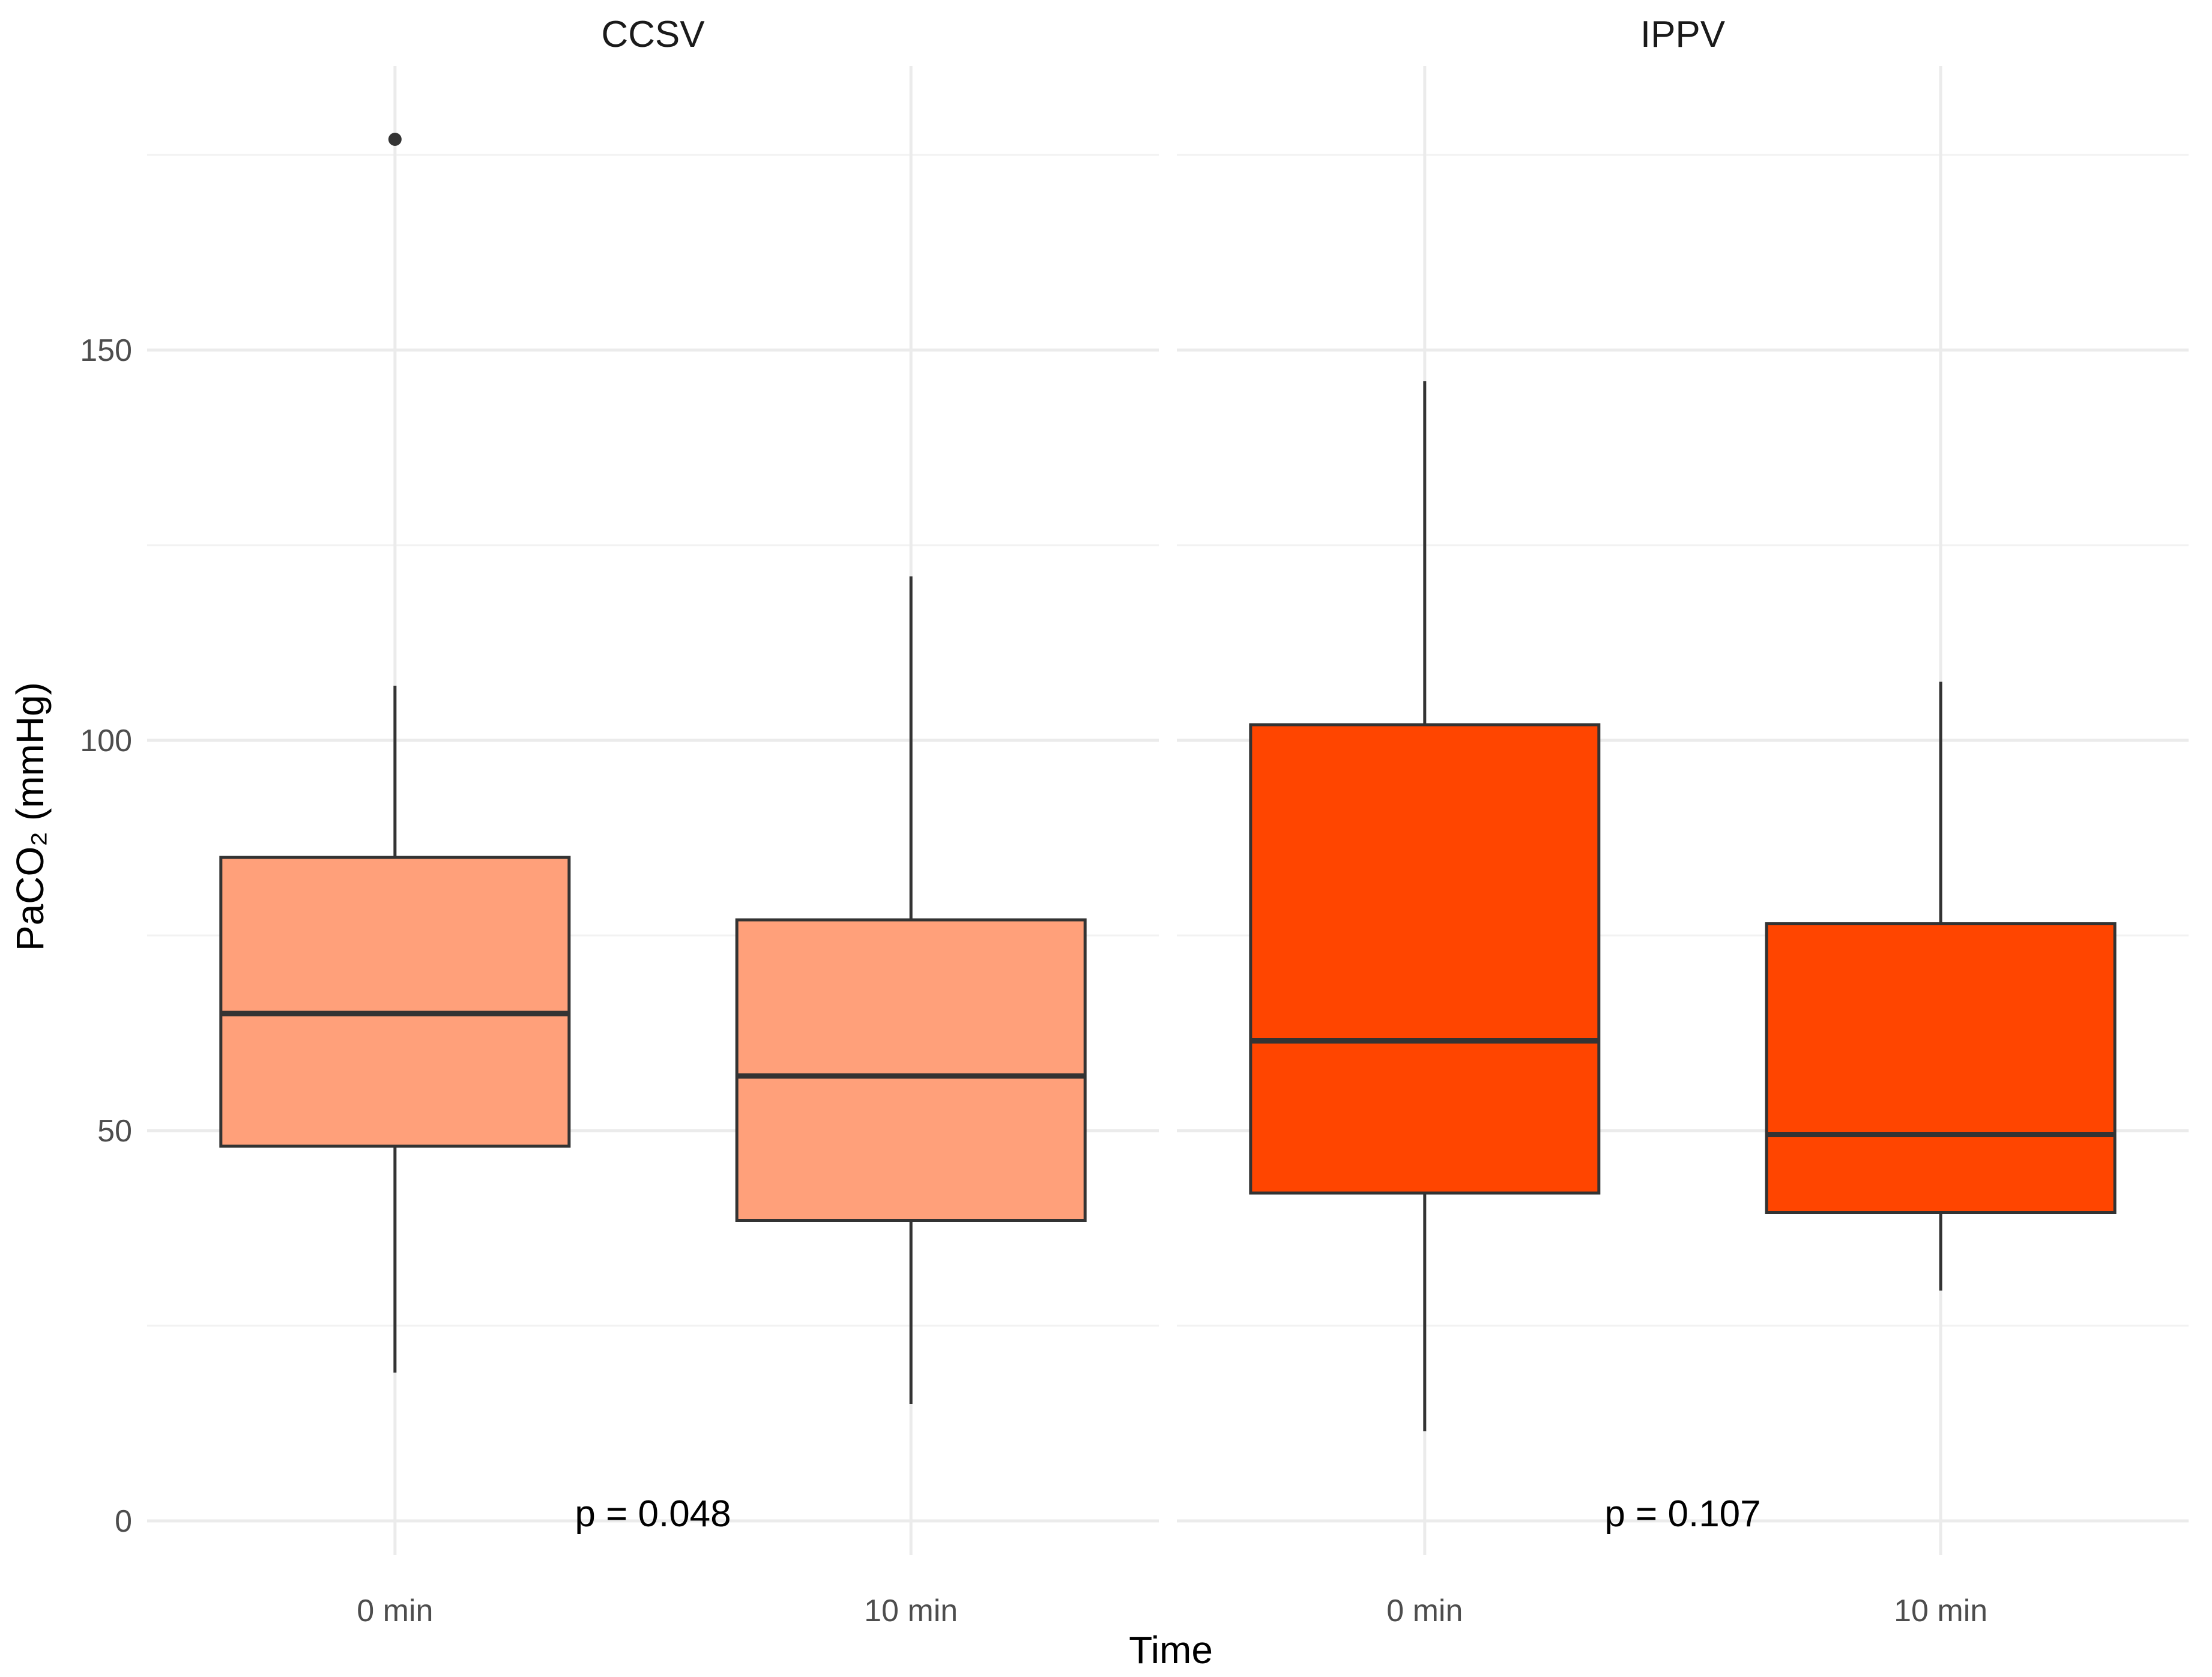 The width and height of the screenshot is (2212, 1677). Describe the element at coordinates (114, 1131) in the screenshot. I see `y-tick-label: 50` at that location.